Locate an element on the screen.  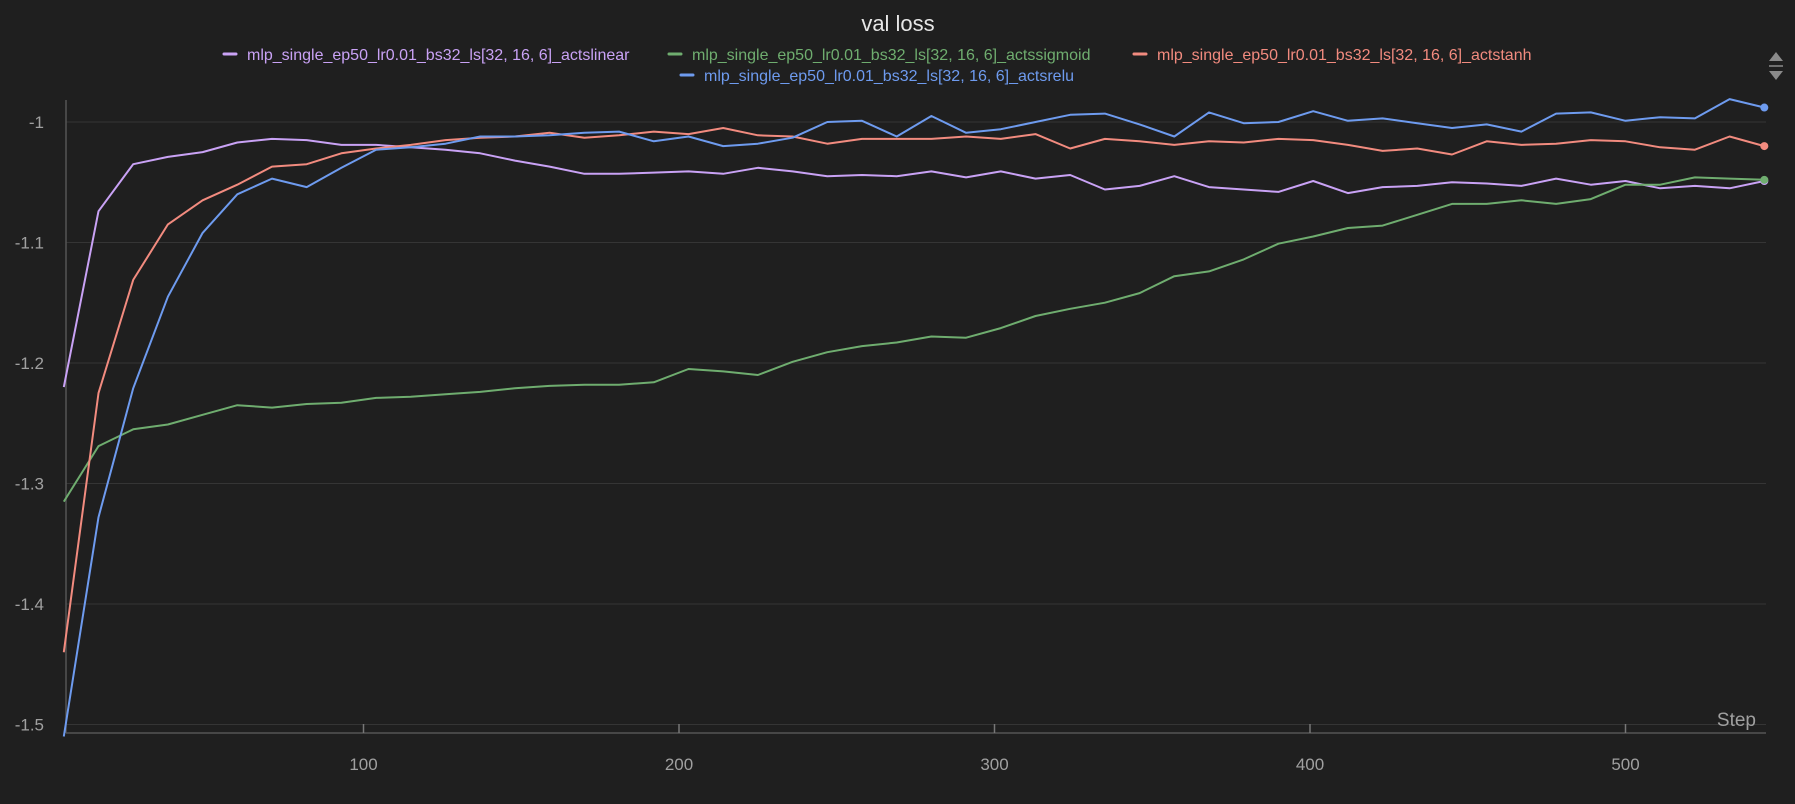
y-tick-label: -1.2 is located at coordinates (29, 363).